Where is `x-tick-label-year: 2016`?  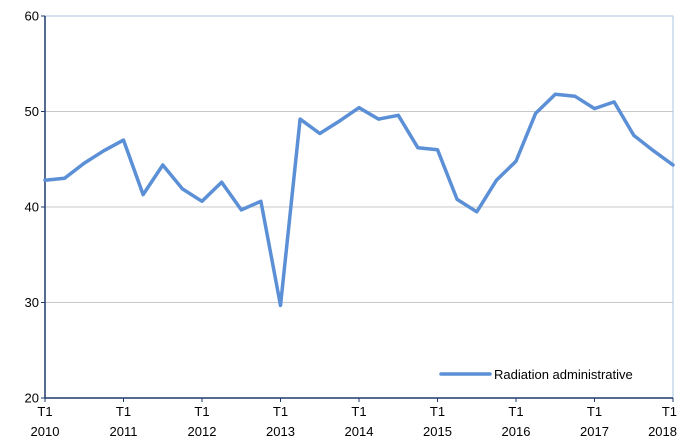 x-tick-label-year: 2016 is located at coordinates (516, 431).